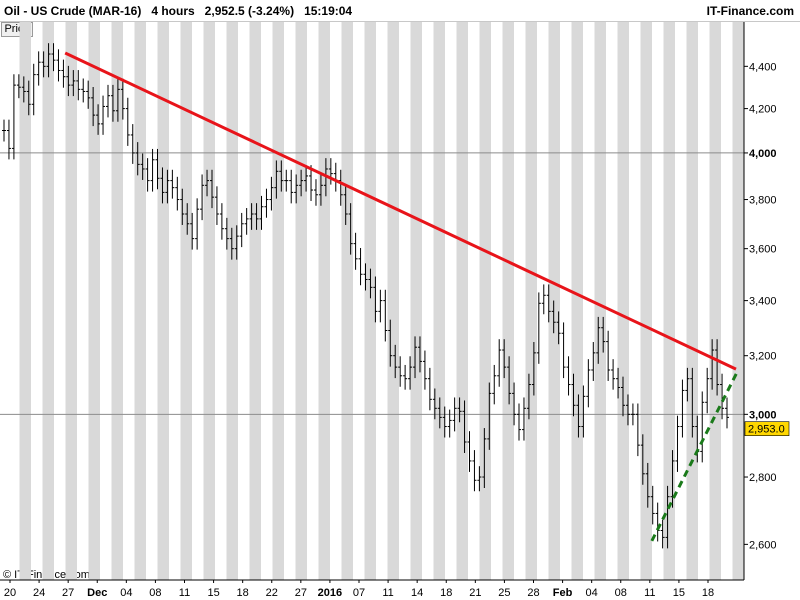 The width and height of the screenshot is (800, 600). Describe the element at coordinates (763, 478) in the screenshot. I see `y-tick-label: 2,800` at that location.